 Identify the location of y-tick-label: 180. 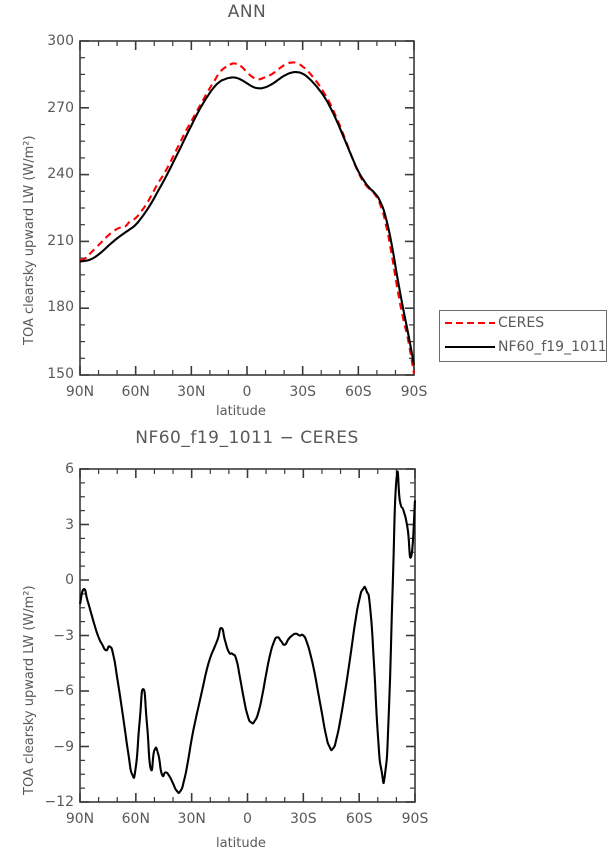
(60, 307).